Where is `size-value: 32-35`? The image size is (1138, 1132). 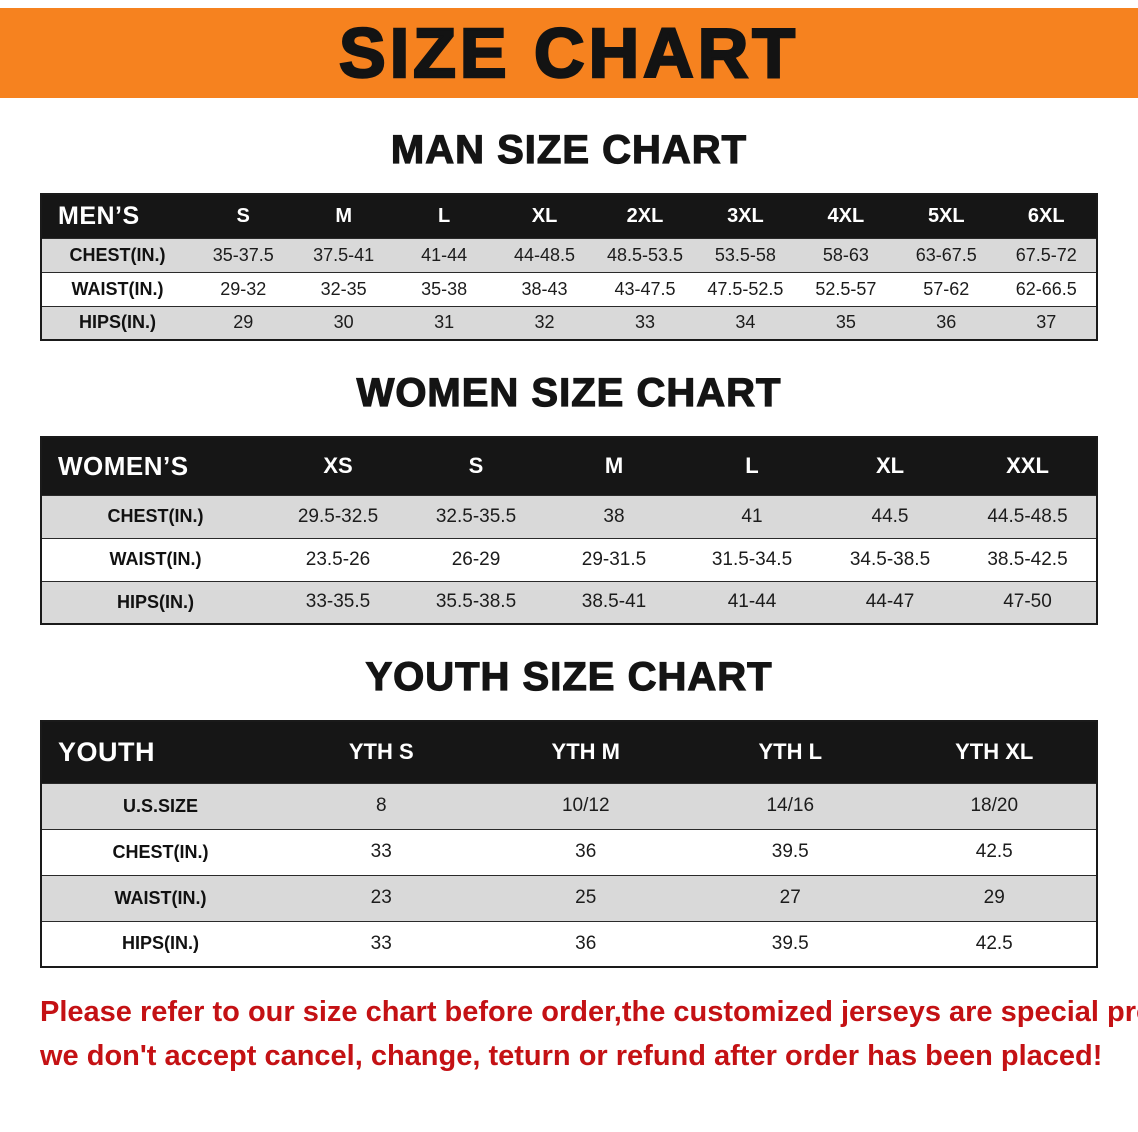
size-value: 32-35 is located at coordinates (343, 288).